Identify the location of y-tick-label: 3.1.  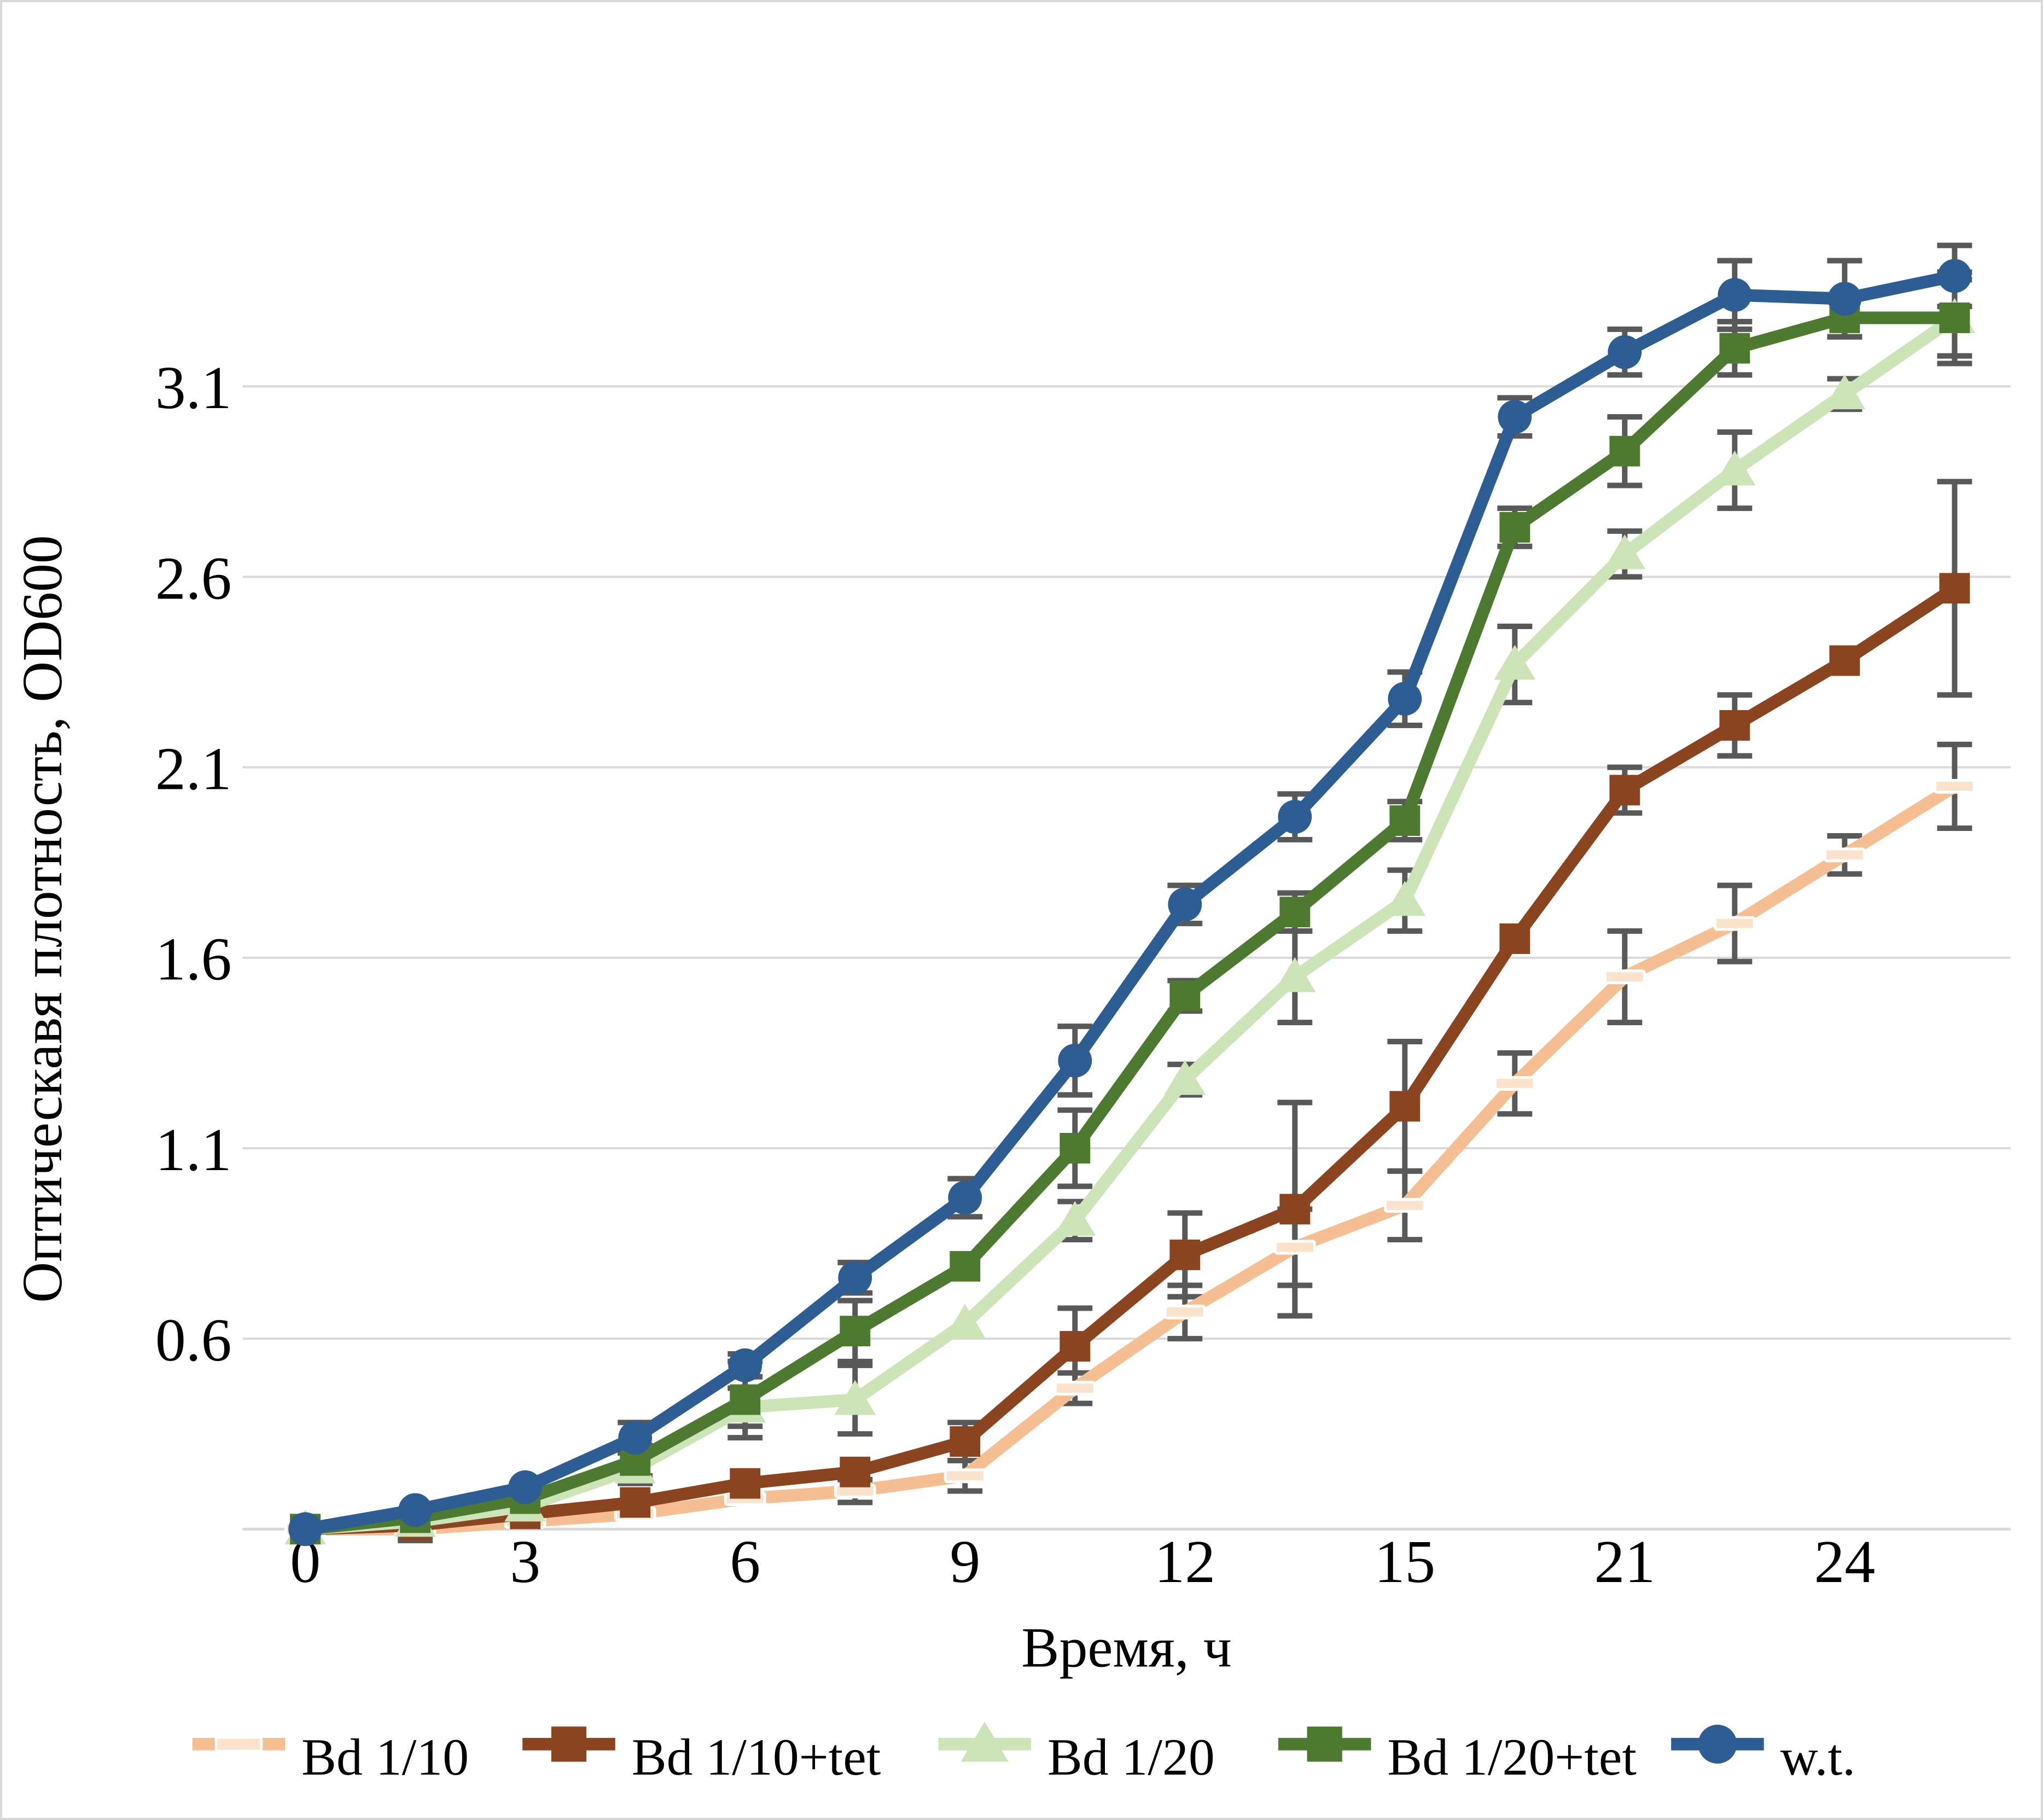
(193, 388).